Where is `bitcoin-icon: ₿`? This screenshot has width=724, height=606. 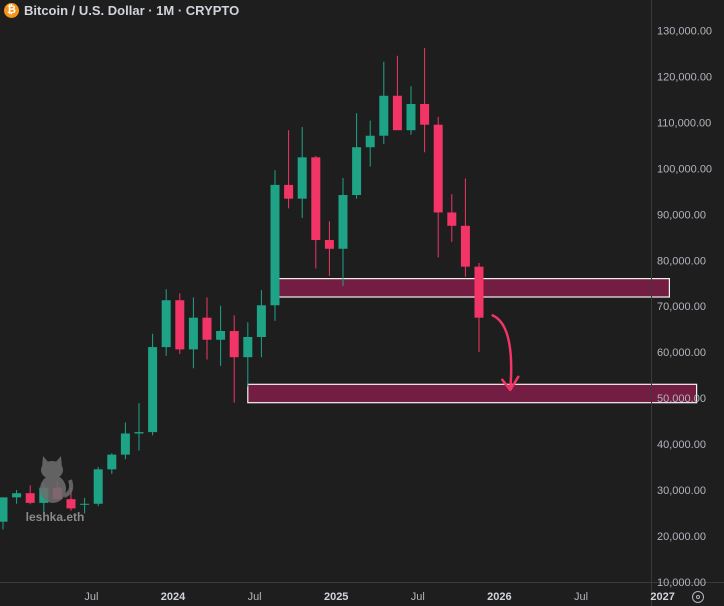
bitcoin-icon: ₿ is located at coordinates (11, 10).